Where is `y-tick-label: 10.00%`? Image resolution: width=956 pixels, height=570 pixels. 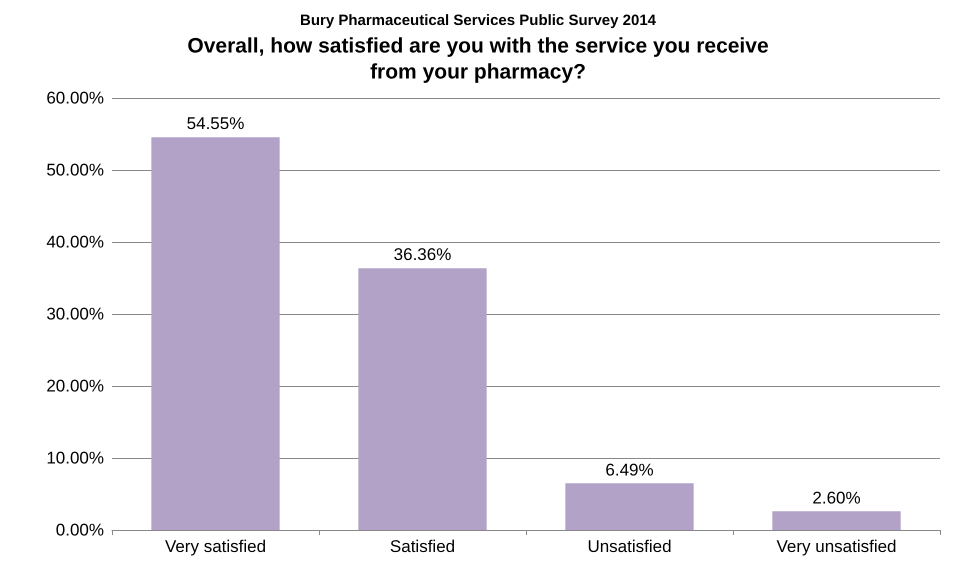 y-tick-label: 10.00% is located at coordinates (75, 458).